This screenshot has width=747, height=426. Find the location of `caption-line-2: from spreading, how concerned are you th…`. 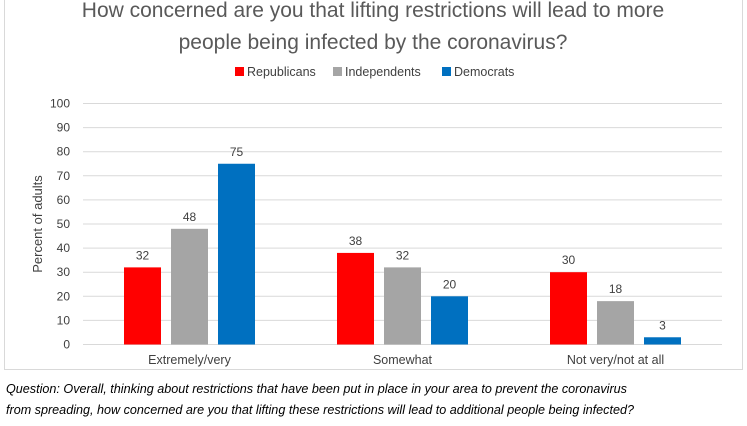

caption-line-2: from spreading, how concerned are you th… is located at coordinates (320, 410).